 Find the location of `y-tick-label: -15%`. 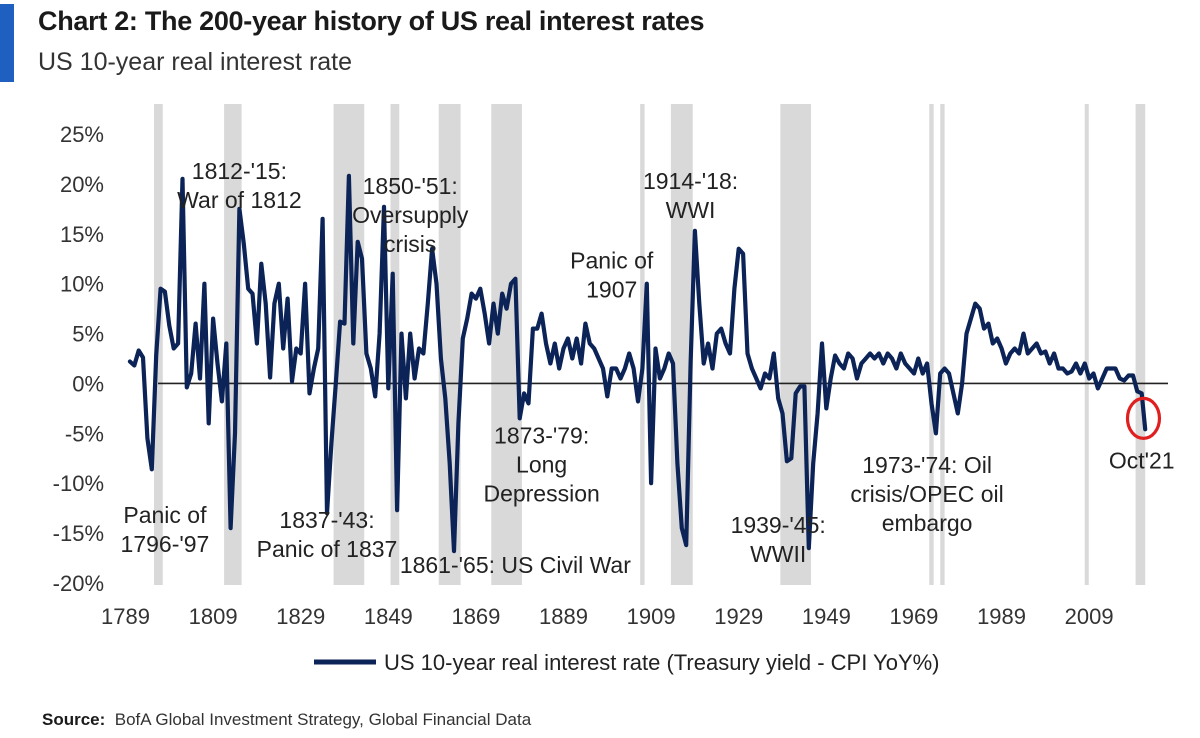

y-tick-label: -15% is located at coordinates (78, 533).